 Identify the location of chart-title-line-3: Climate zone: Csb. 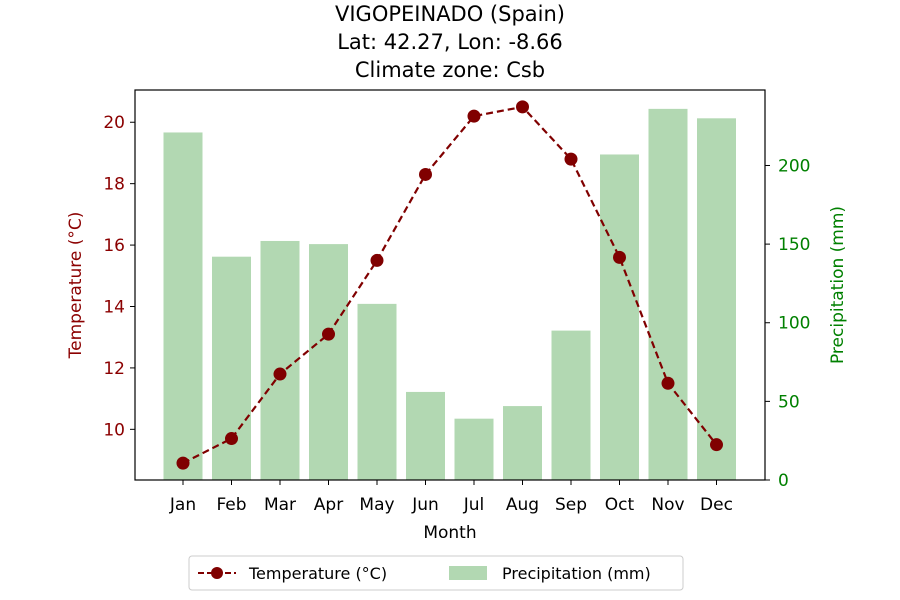
(450, 70).